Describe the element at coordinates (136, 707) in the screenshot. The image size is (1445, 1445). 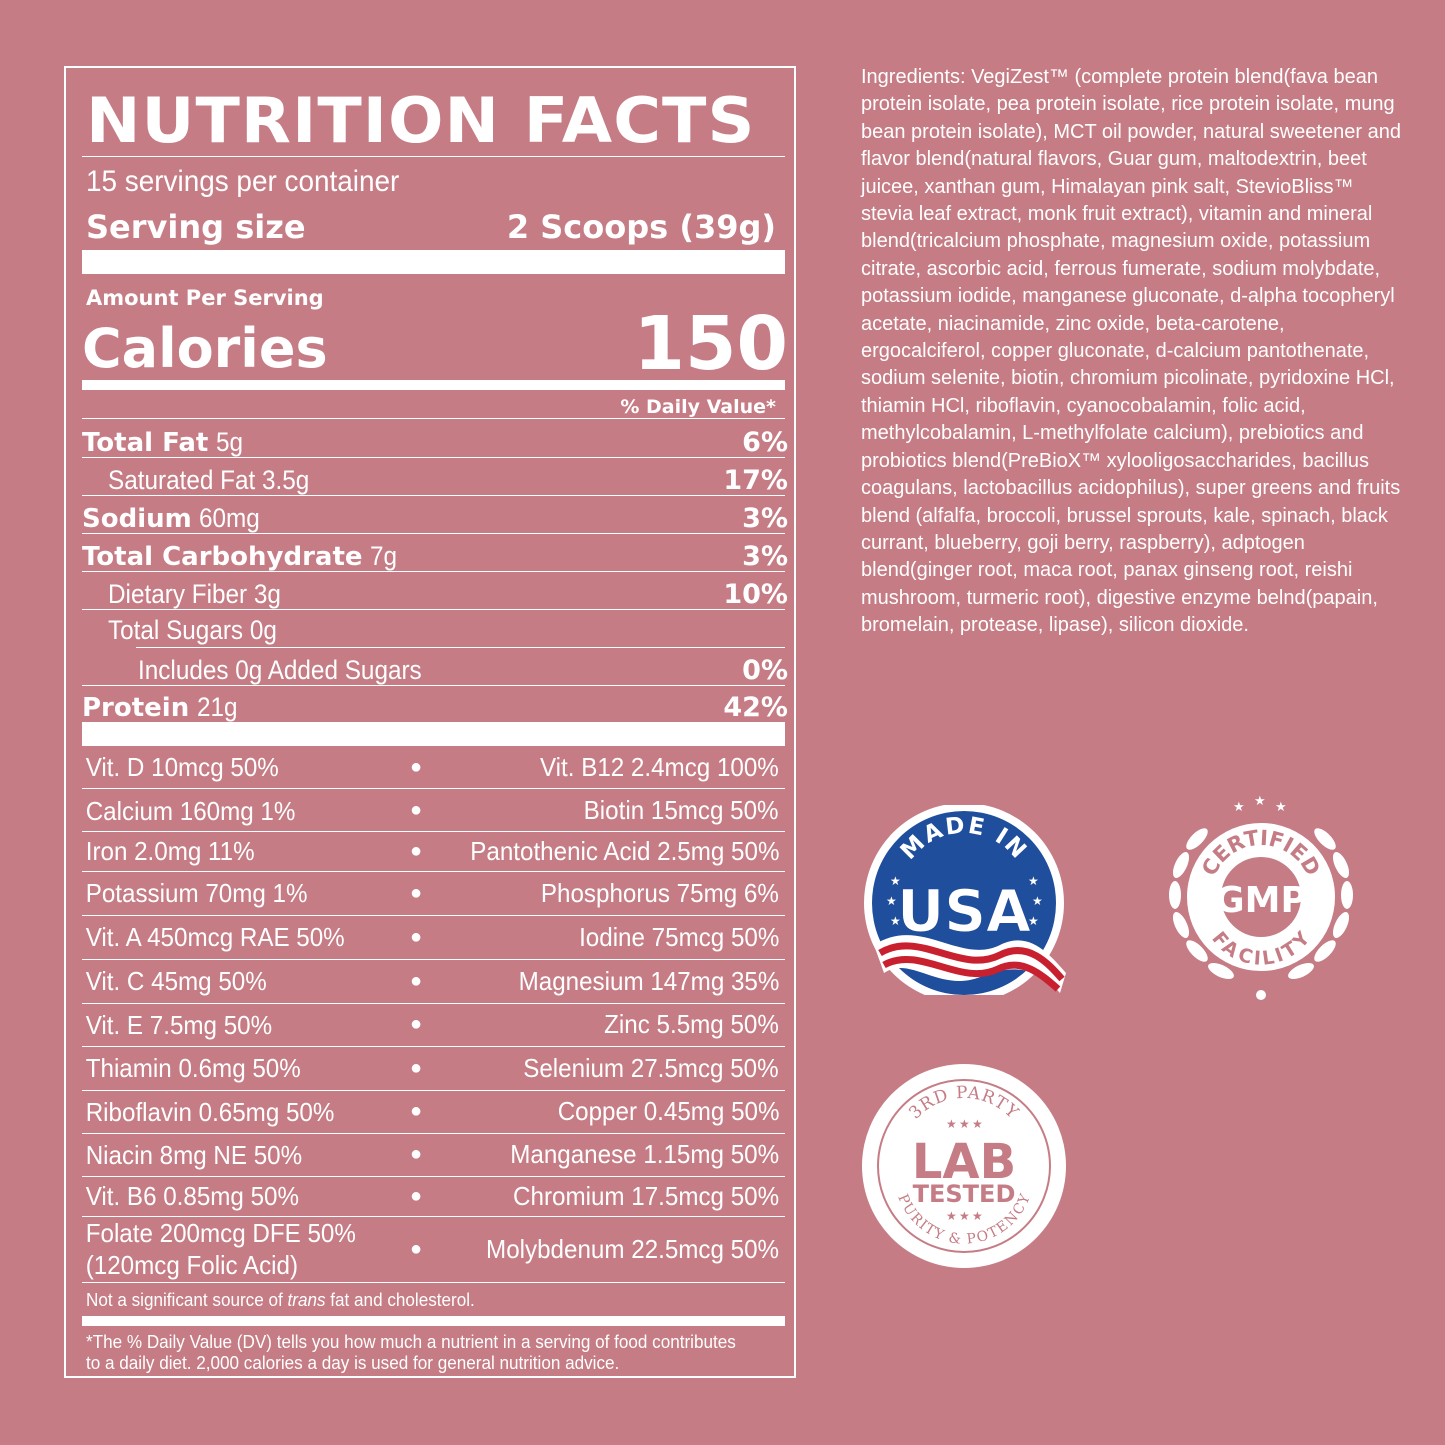
I see `nutrient-name: Protein` at that location.